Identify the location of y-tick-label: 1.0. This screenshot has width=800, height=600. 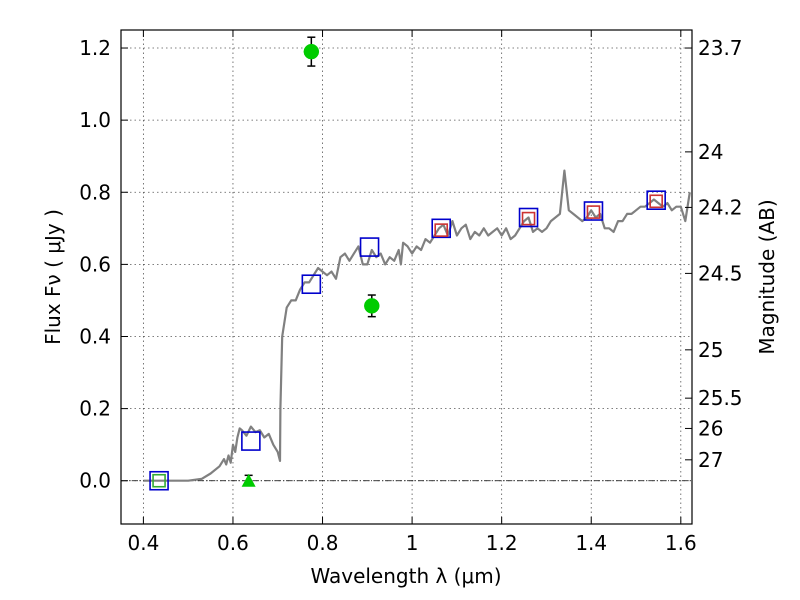
(95, 120).